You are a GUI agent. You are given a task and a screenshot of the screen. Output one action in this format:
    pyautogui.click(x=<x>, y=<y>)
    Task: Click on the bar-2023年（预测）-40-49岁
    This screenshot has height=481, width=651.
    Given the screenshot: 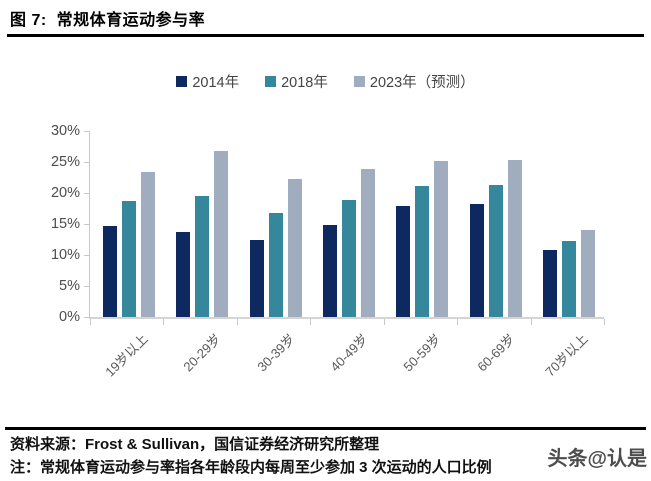 What is the action you would take?
    pyautogui.click(x=368, y=243)
    